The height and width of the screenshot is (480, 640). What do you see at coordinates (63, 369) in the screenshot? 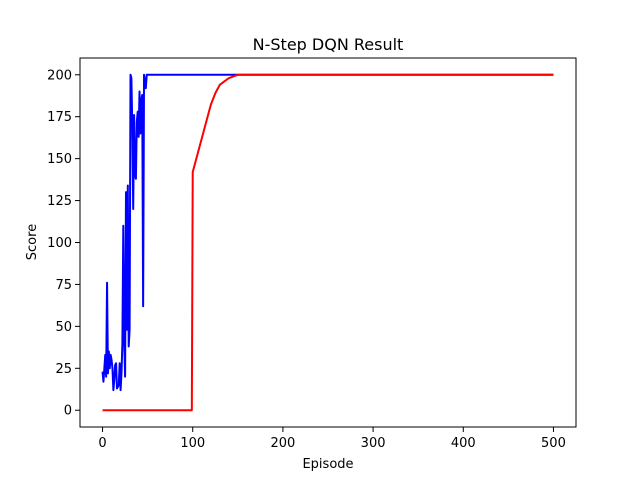
I see `y-tick-label: 25` at bounding box center [63, 369].